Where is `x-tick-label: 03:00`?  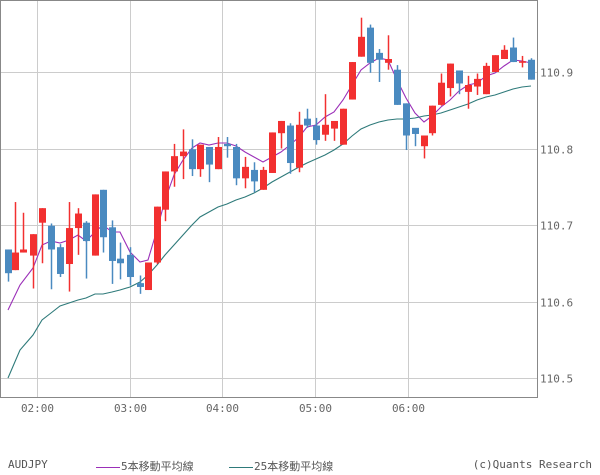 x-tick-label: 03:00 is located at coordinates (130, 408).